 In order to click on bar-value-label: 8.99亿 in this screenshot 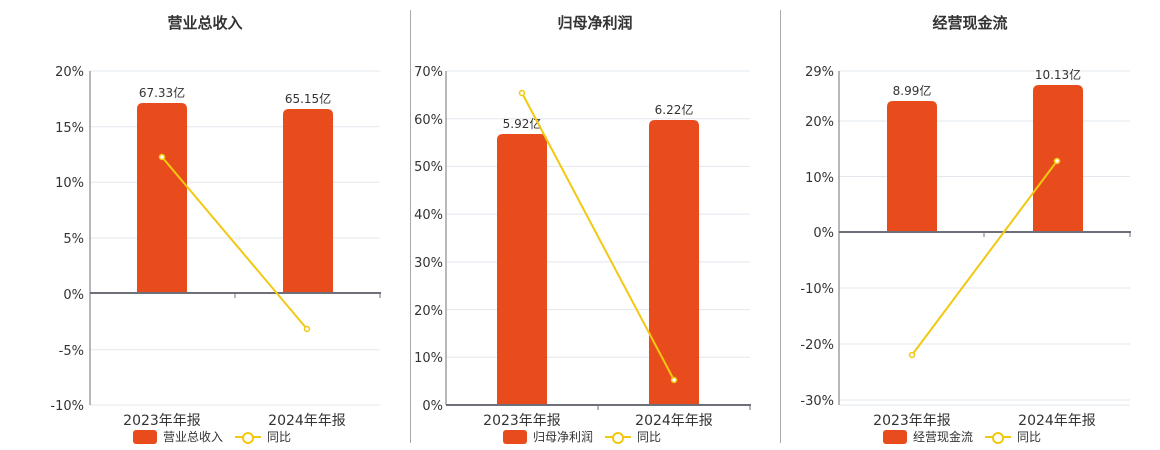, I will do `click(912, 90)`.